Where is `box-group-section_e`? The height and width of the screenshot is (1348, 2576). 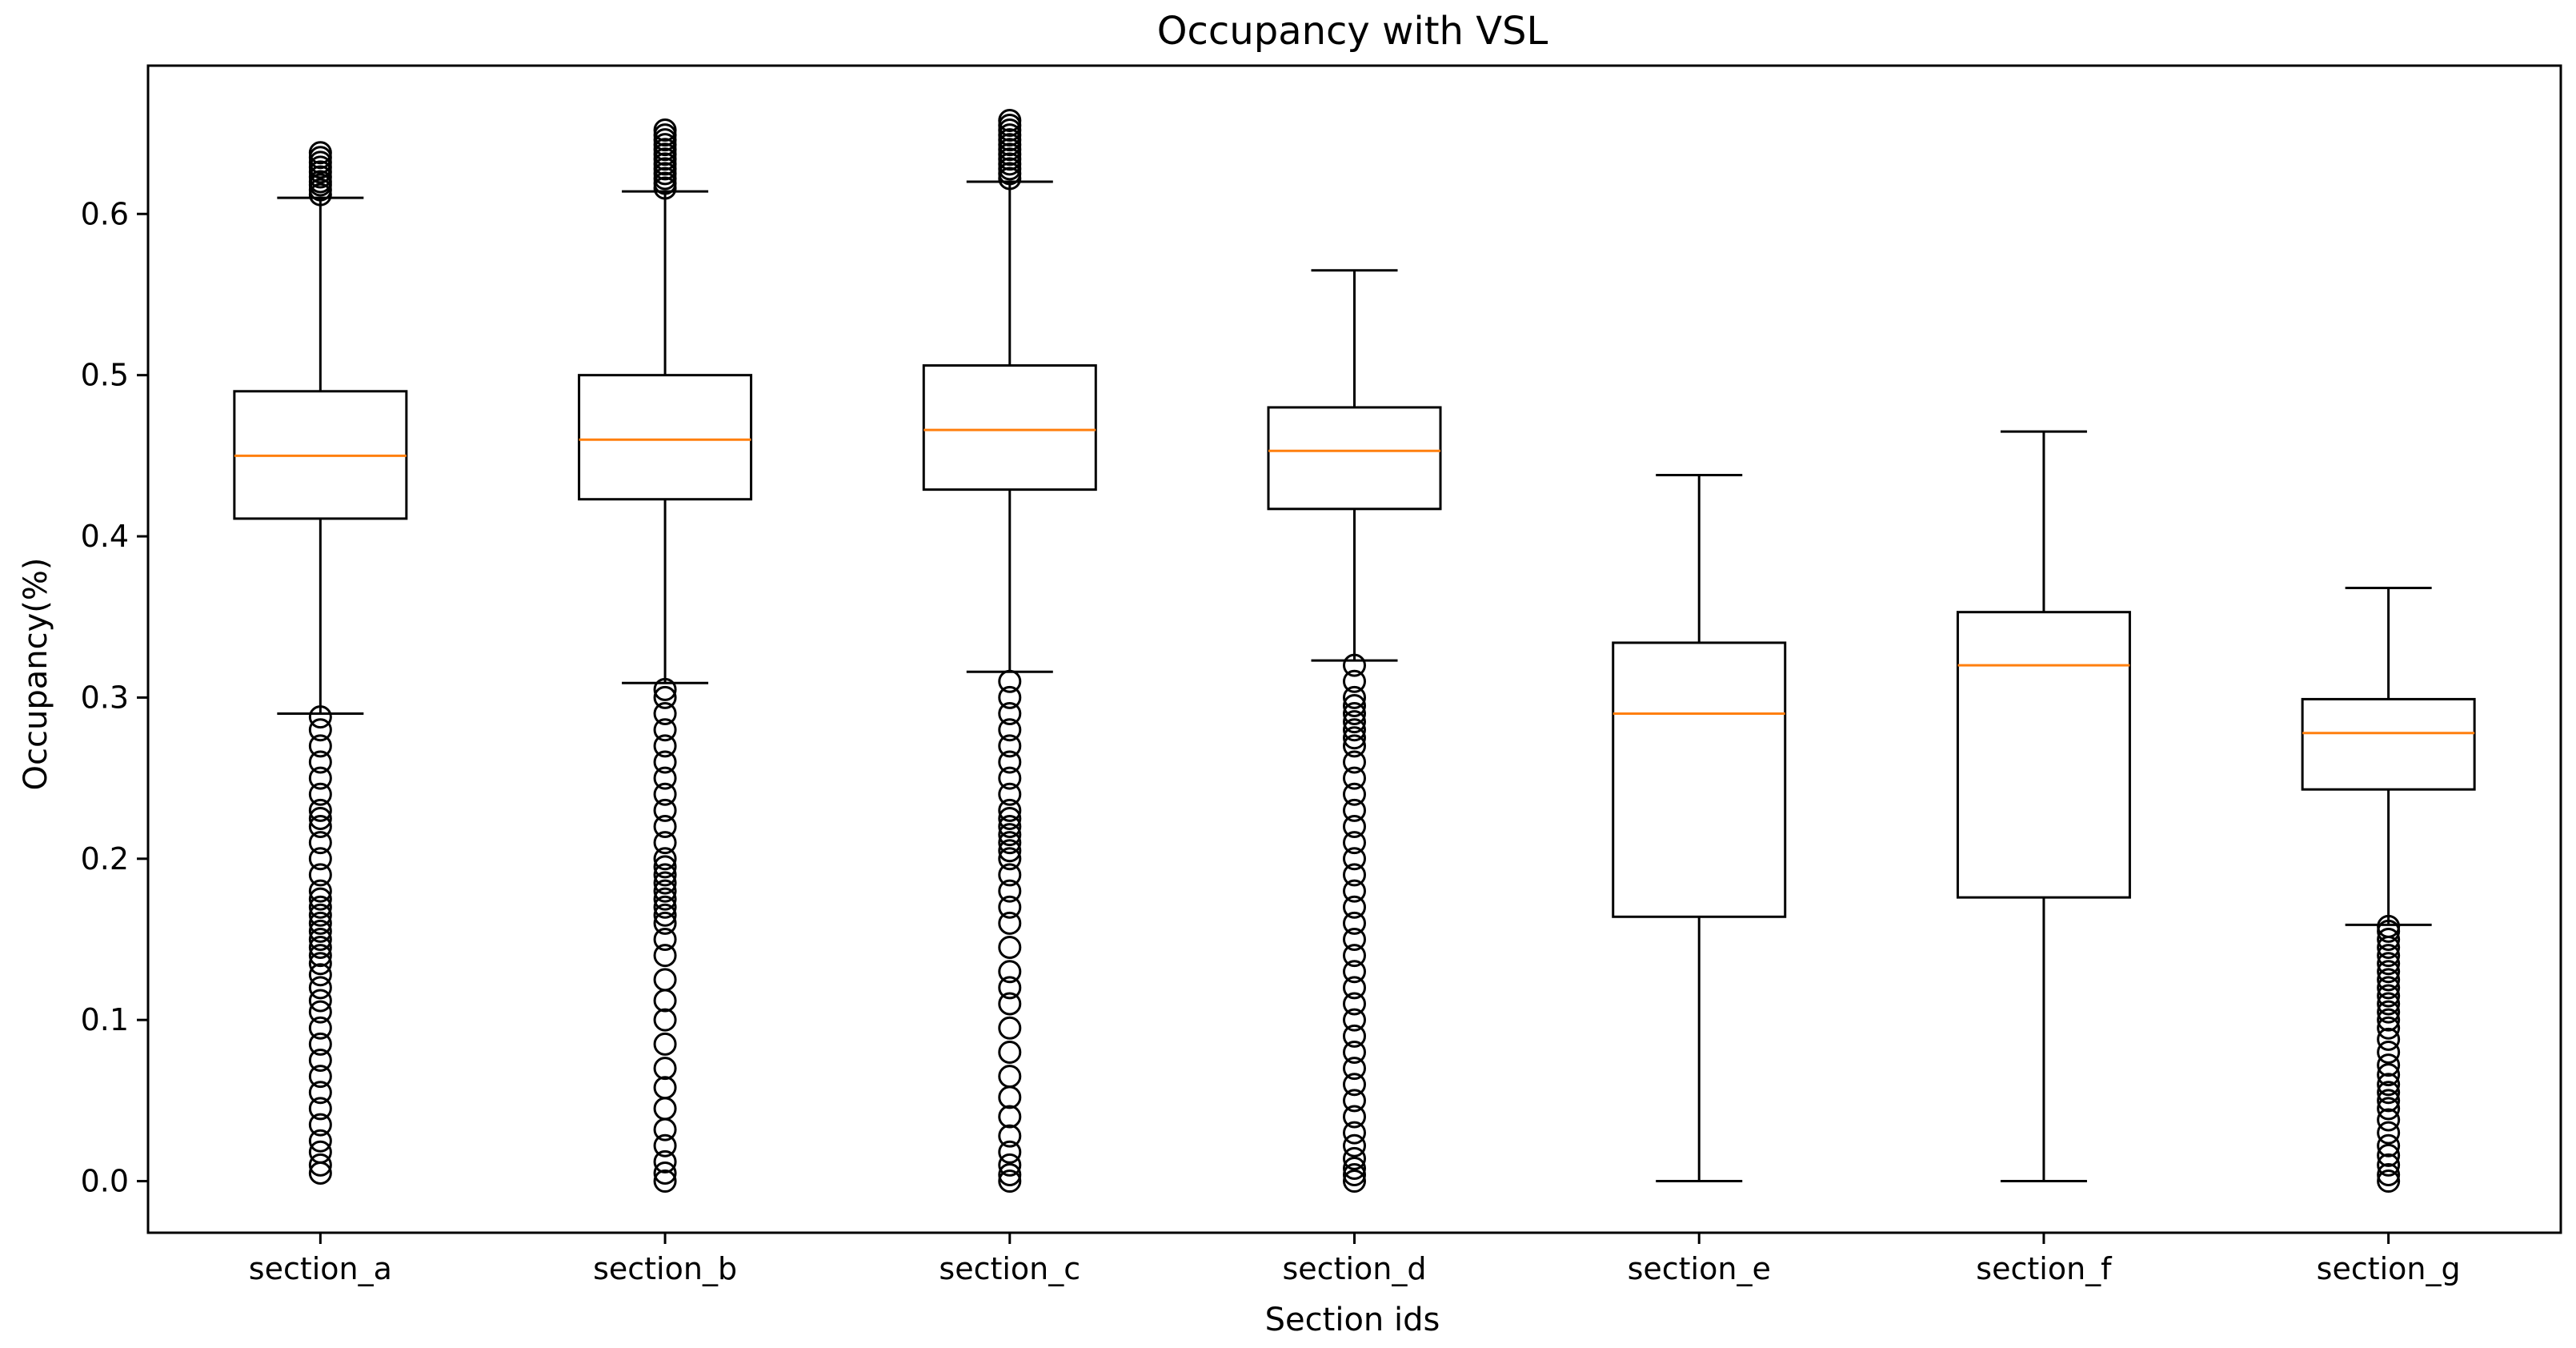 box-group-section_e is located at coordinates (1699, 828).